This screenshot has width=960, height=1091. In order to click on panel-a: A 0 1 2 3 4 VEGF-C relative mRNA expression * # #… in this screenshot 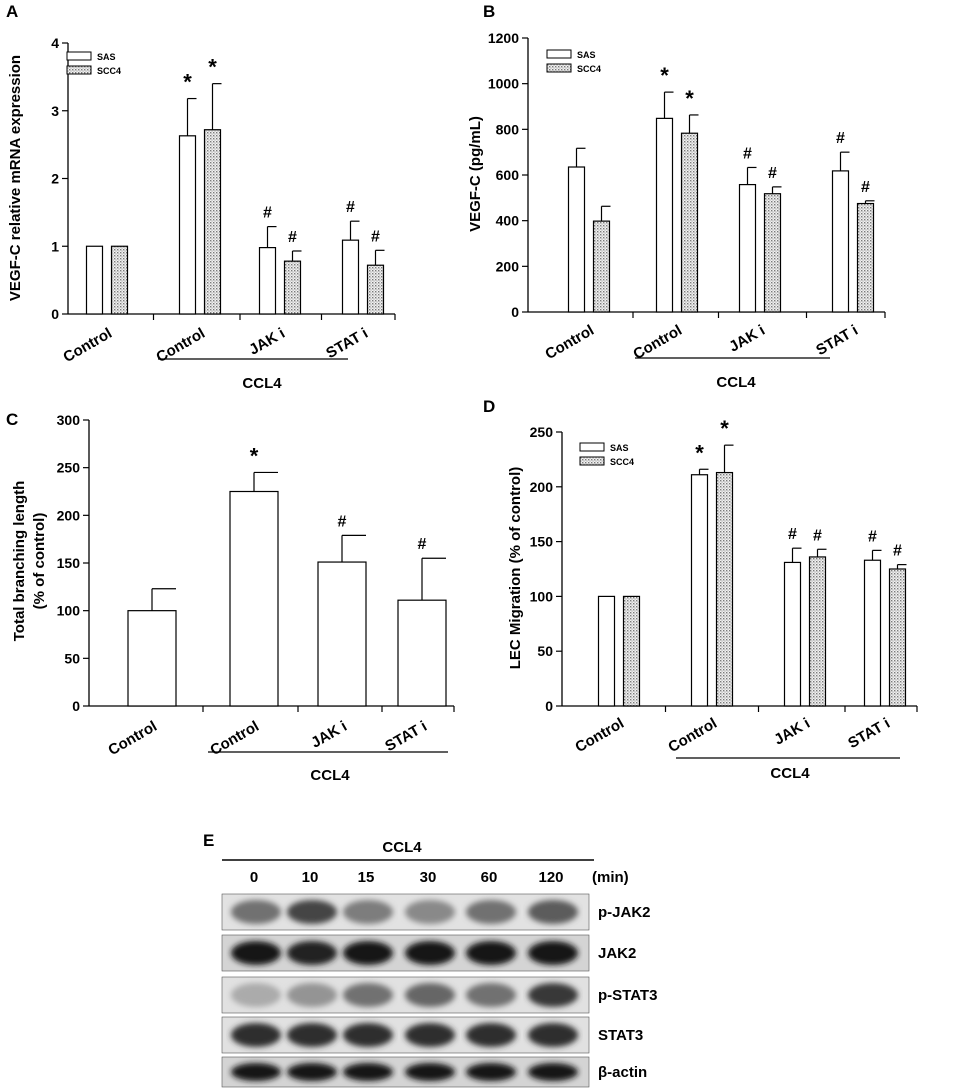, I will do `click(201, 197)`.